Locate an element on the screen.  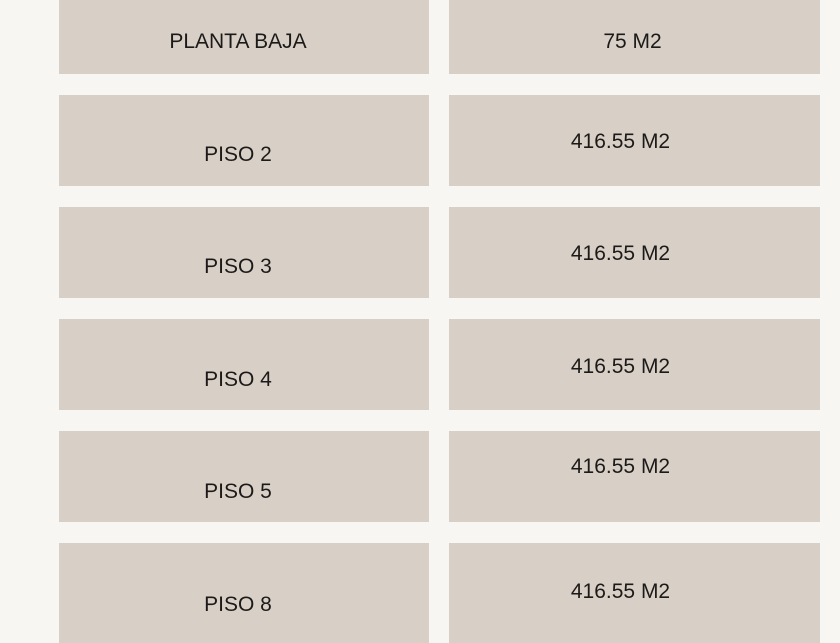
floor-label: PISO 8 is located at coordinates (238, 604).